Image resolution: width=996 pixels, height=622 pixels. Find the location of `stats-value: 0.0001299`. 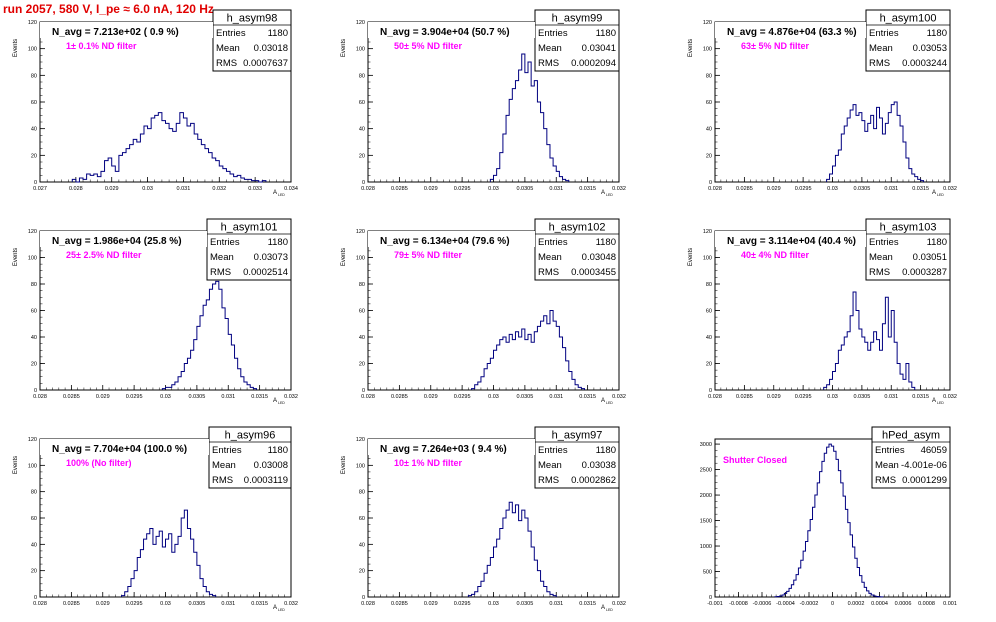

stats-value: 0.0001299 is located at coordinates (924, 480).